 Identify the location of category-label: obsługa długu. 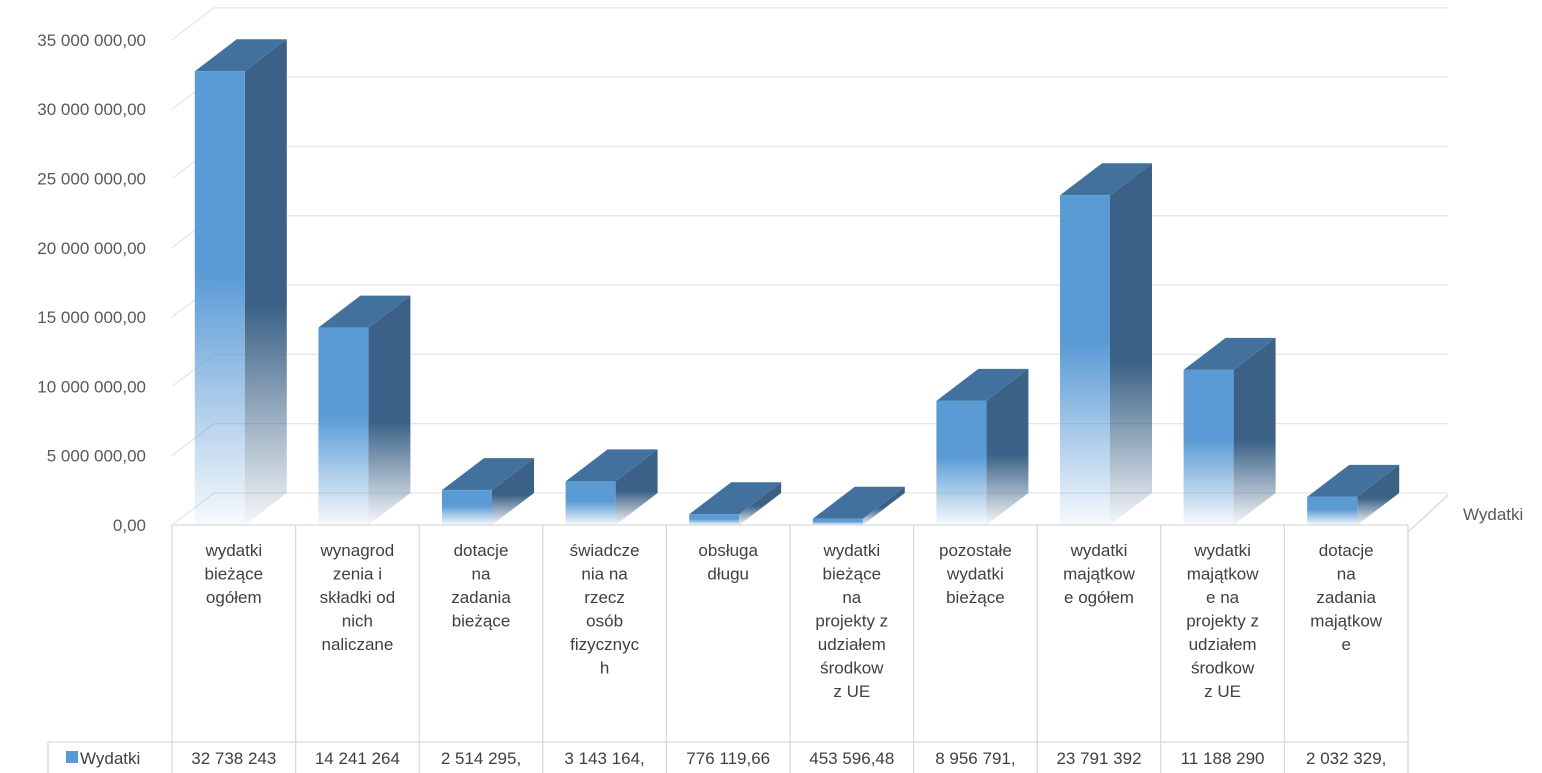
(728, 562).